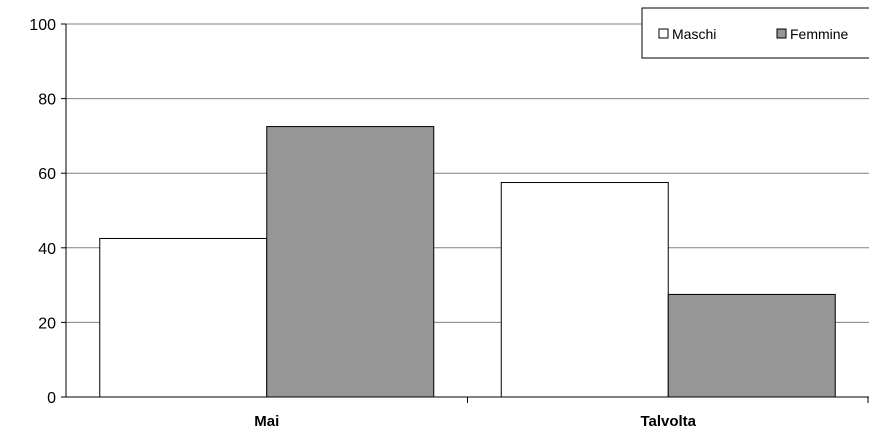 The height and width of the screenshot is (432, 869). I want to click on legend: Maschi Femmine, so click(755, 33).